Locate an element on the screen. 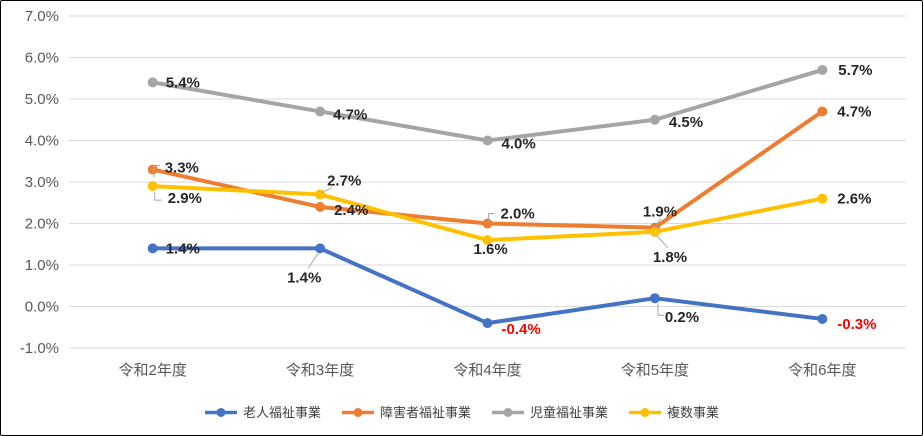 The image size is (923, 436). data-label: 5.4% is located at coordinates (183, 82).